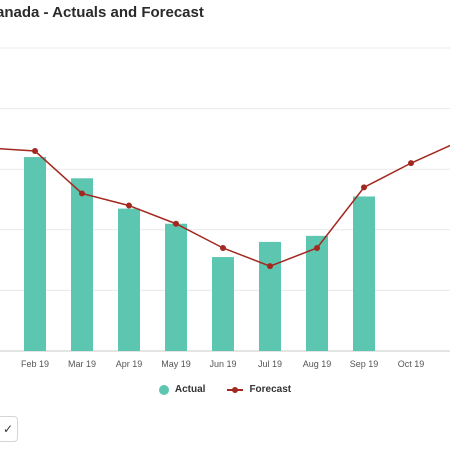  I want to click on actual-swatch, so click(163, 389).